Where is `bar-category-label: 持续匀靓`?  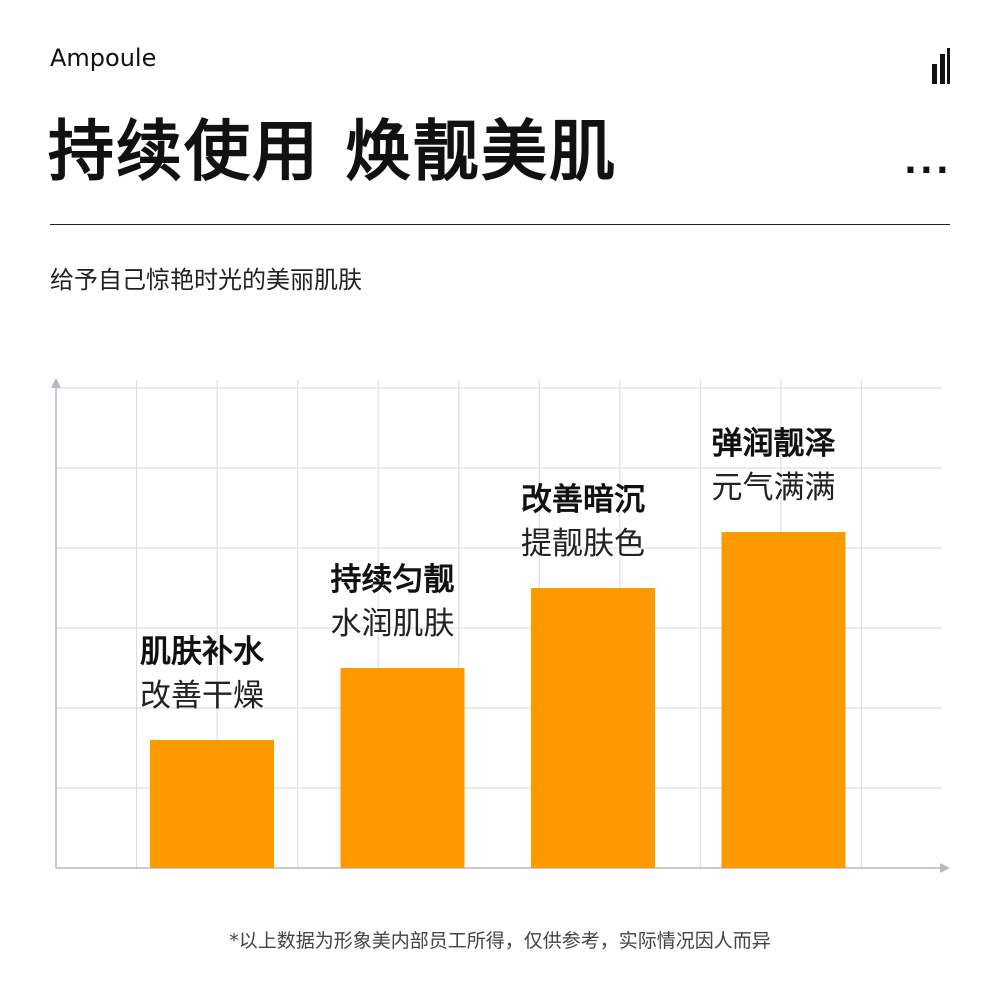
bar-category-label: 持续匀靓 is located at coordinates (392, 580).